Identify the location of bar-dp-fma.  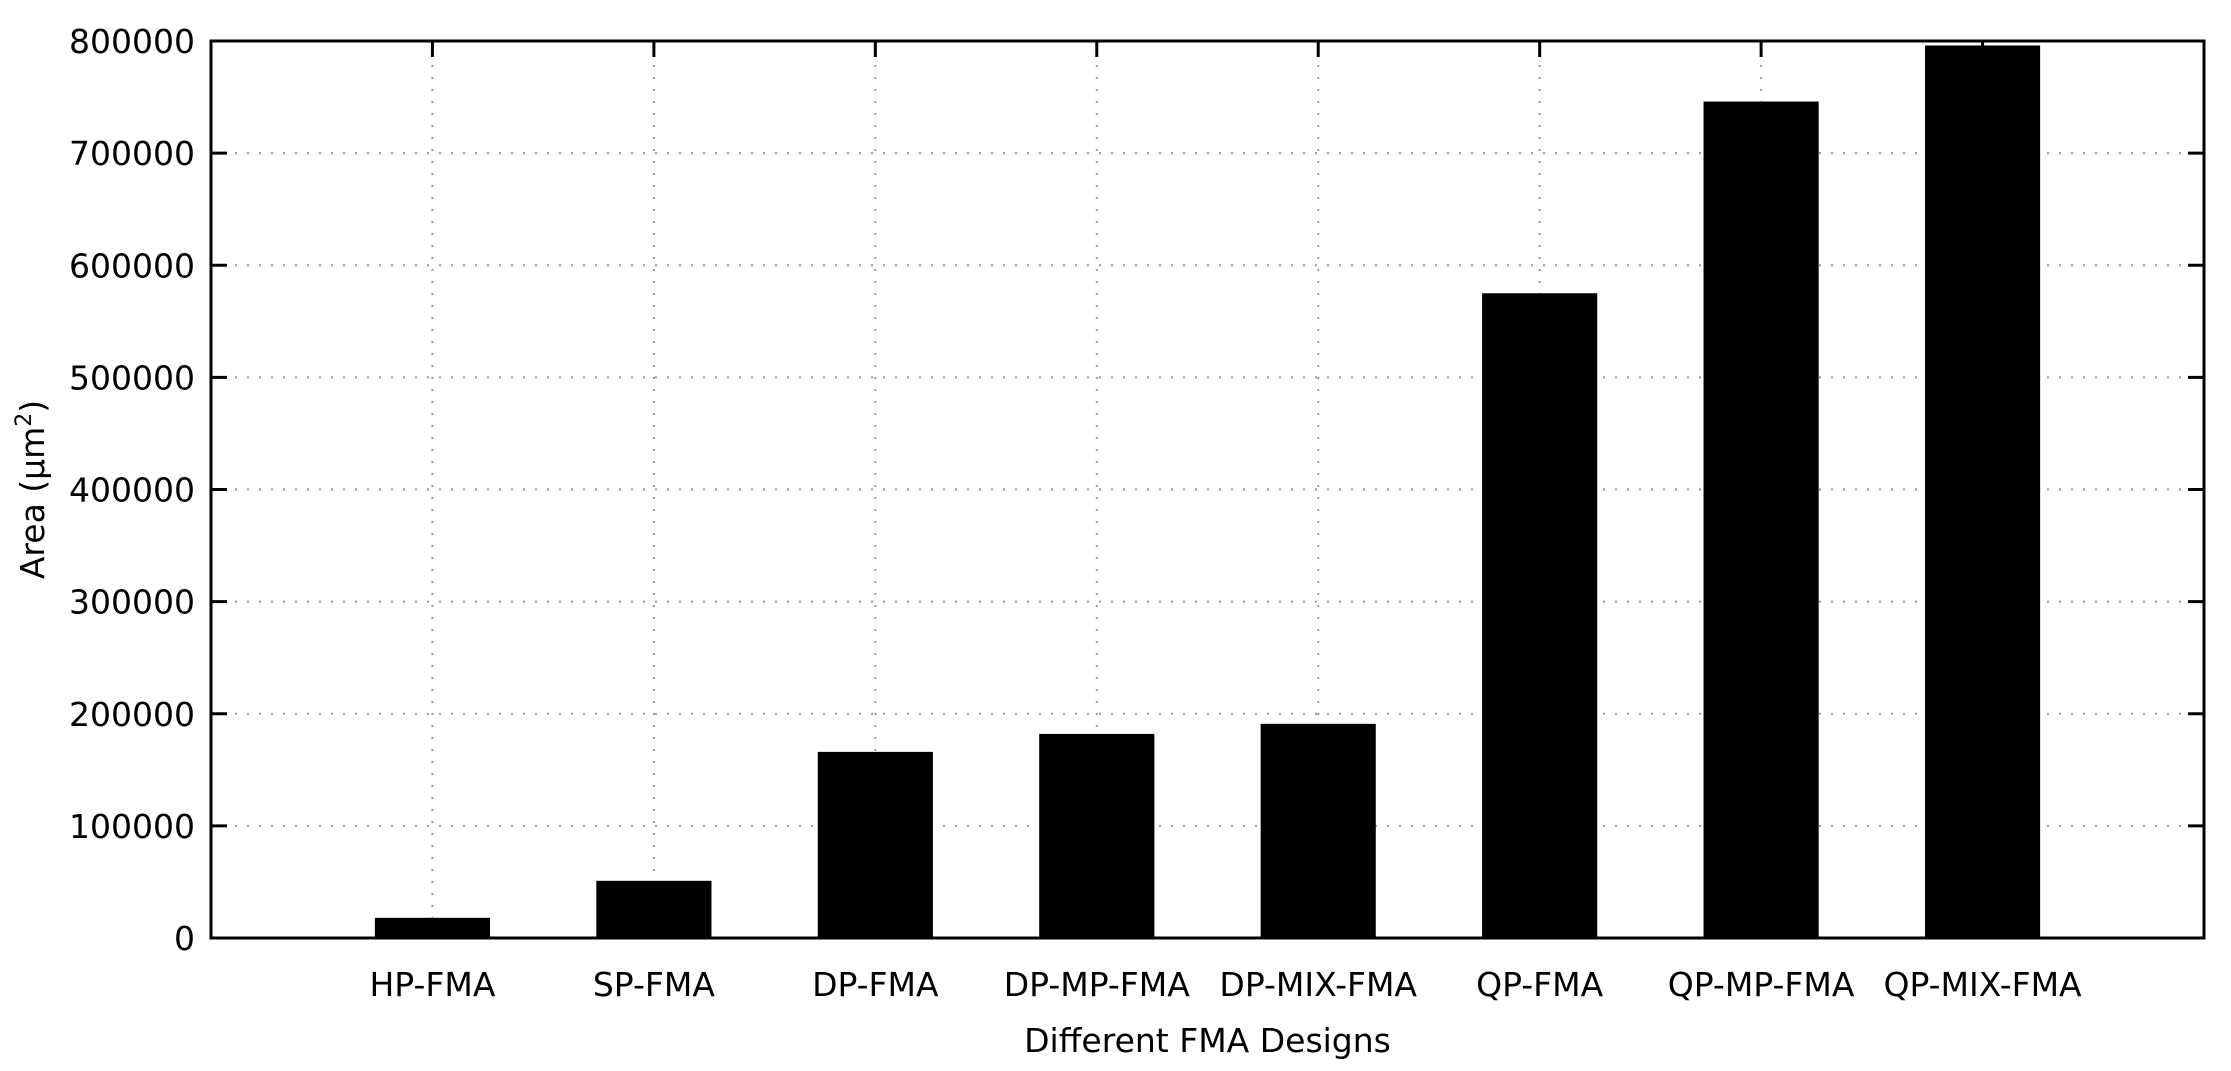
(875, 844).